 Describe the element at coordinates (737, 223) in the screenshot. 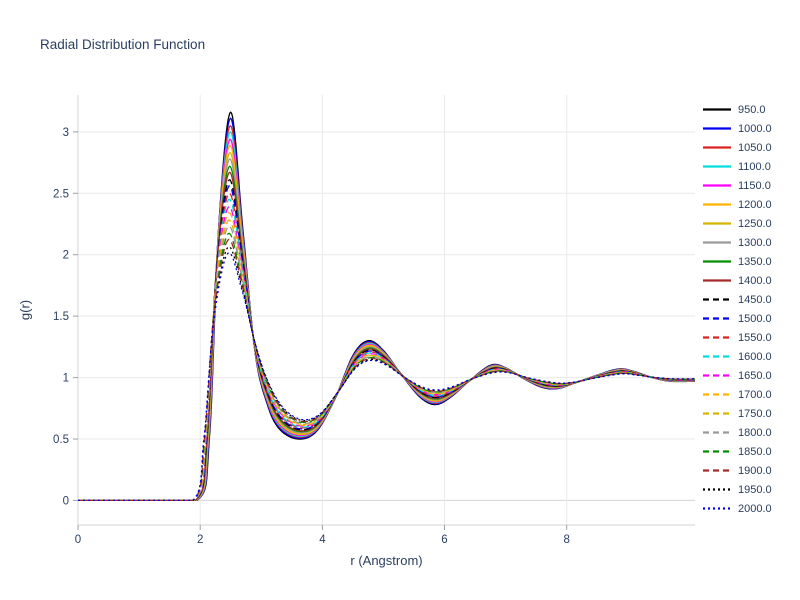

I see `legend-item: 1250.0` at that location.